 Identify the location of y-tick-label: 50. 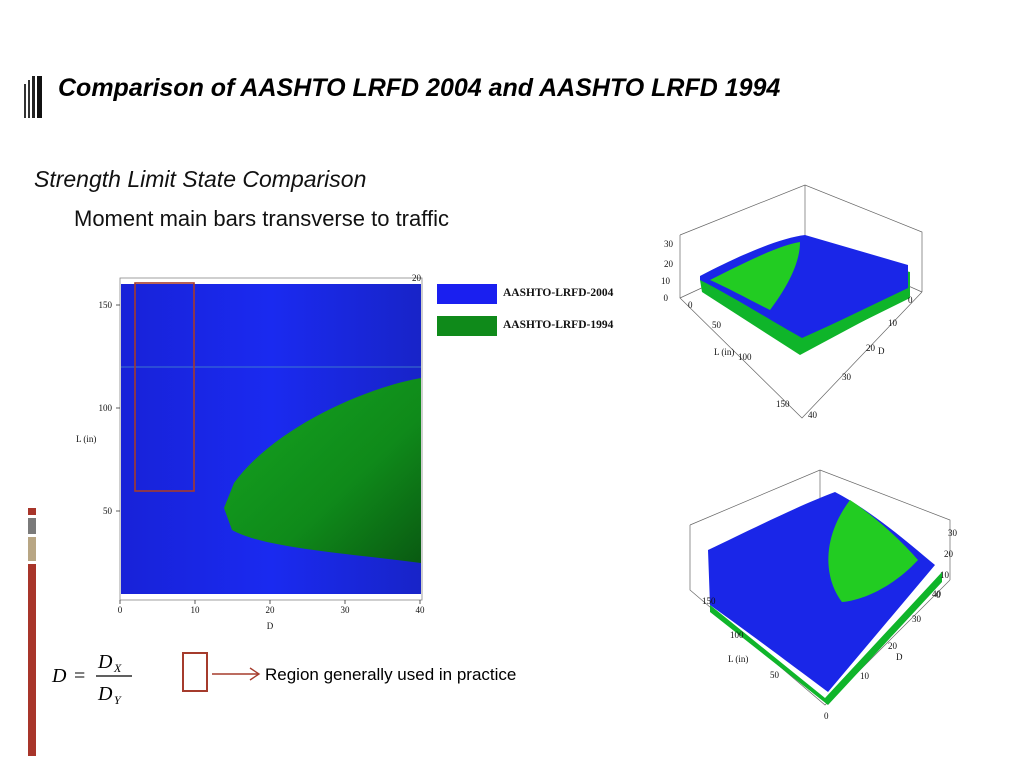
(108, 511).